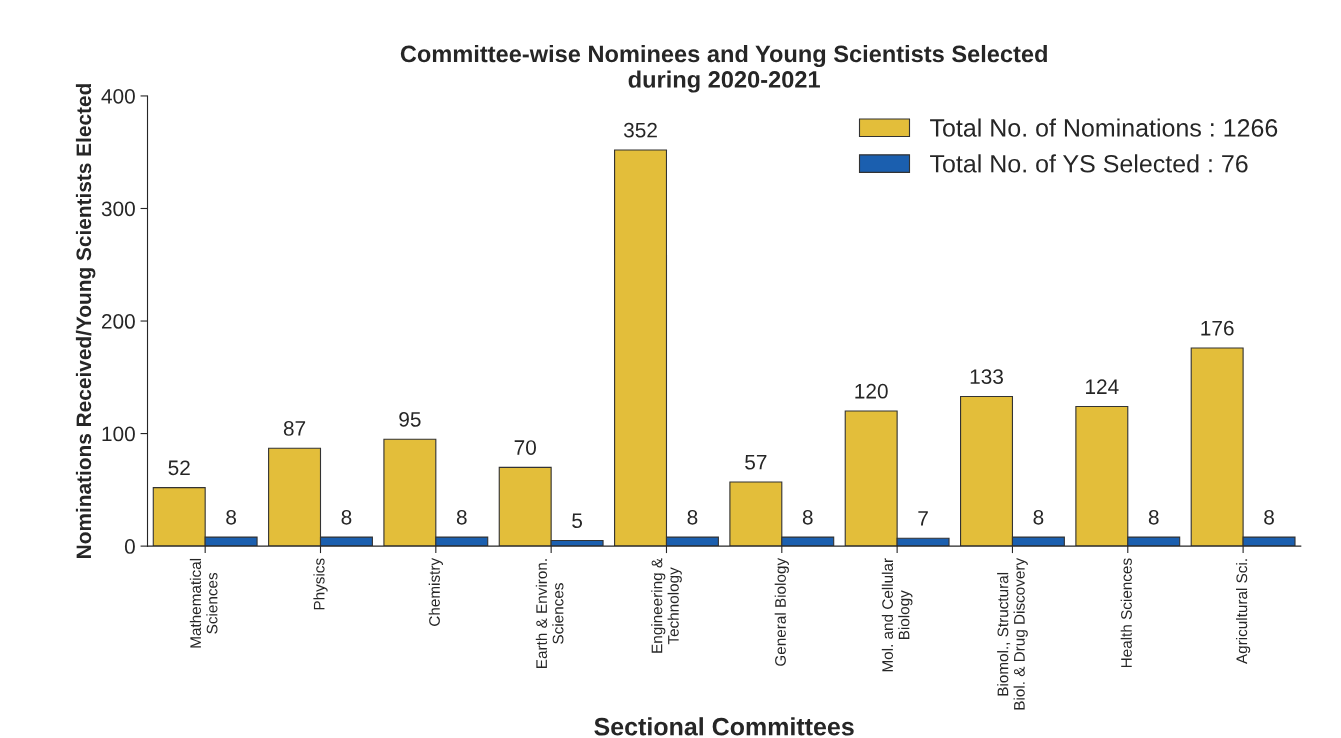 The height and width of the screenshot is (738, 1341). What do you see at coordinates (179, 468) in the screenshot?
I see `data-label: 52` at bounding box center [179, 468].